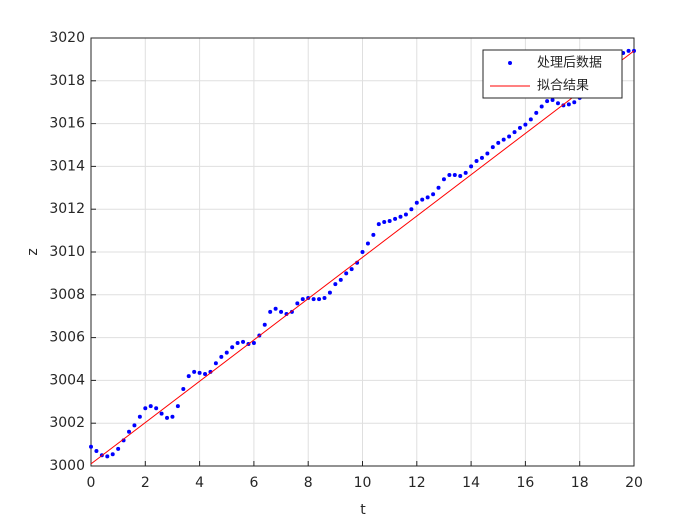 This screenshot has height=525, width=700. Describe the element at coordinates (308, 483) in the screenshot. I see `x-tick-label: 8` at that location.